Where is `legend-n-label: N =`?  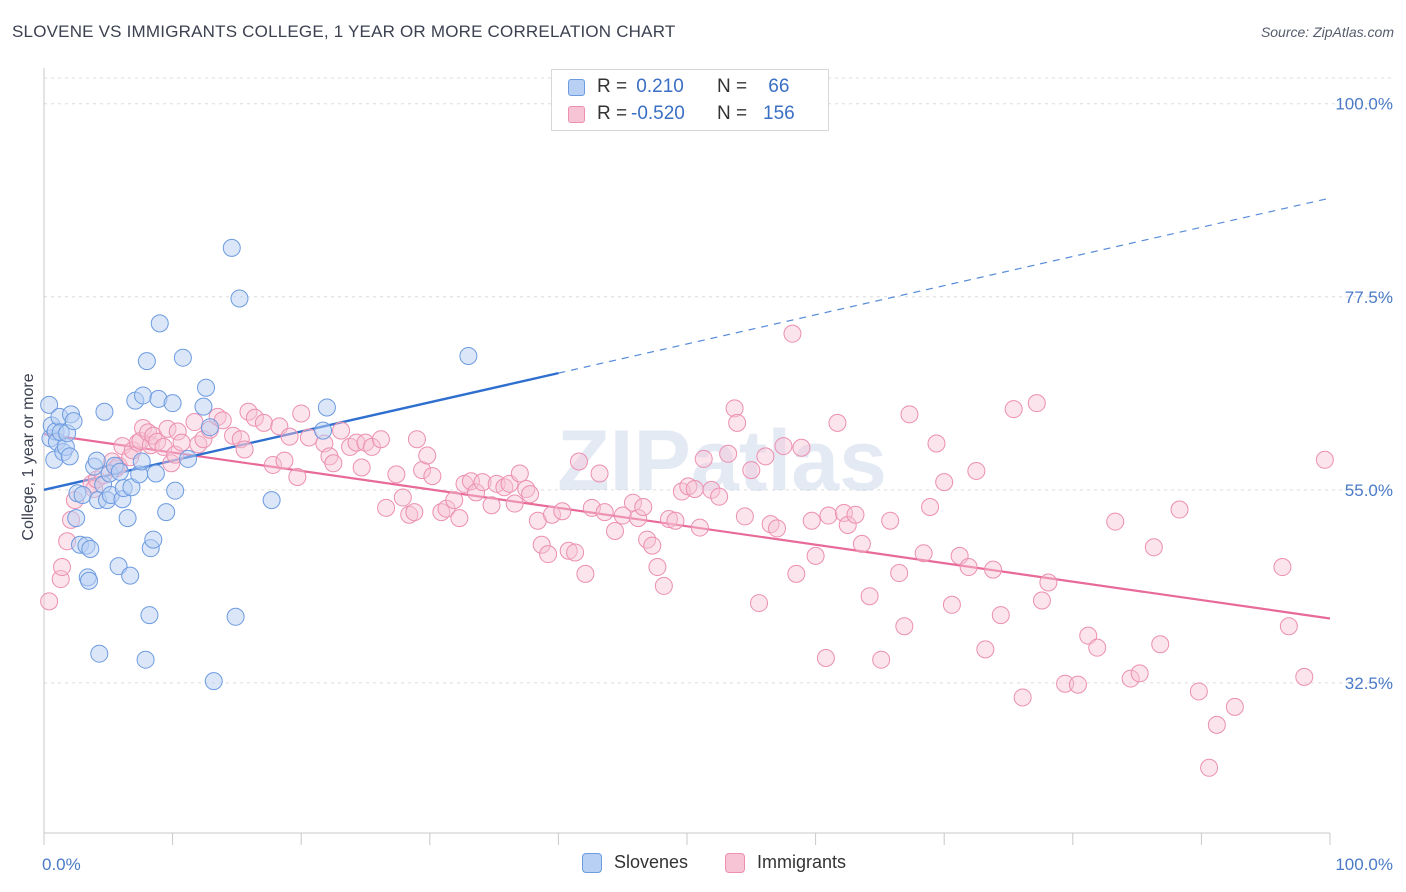
legend-n-label: N = is located at coordinates (732, 113).